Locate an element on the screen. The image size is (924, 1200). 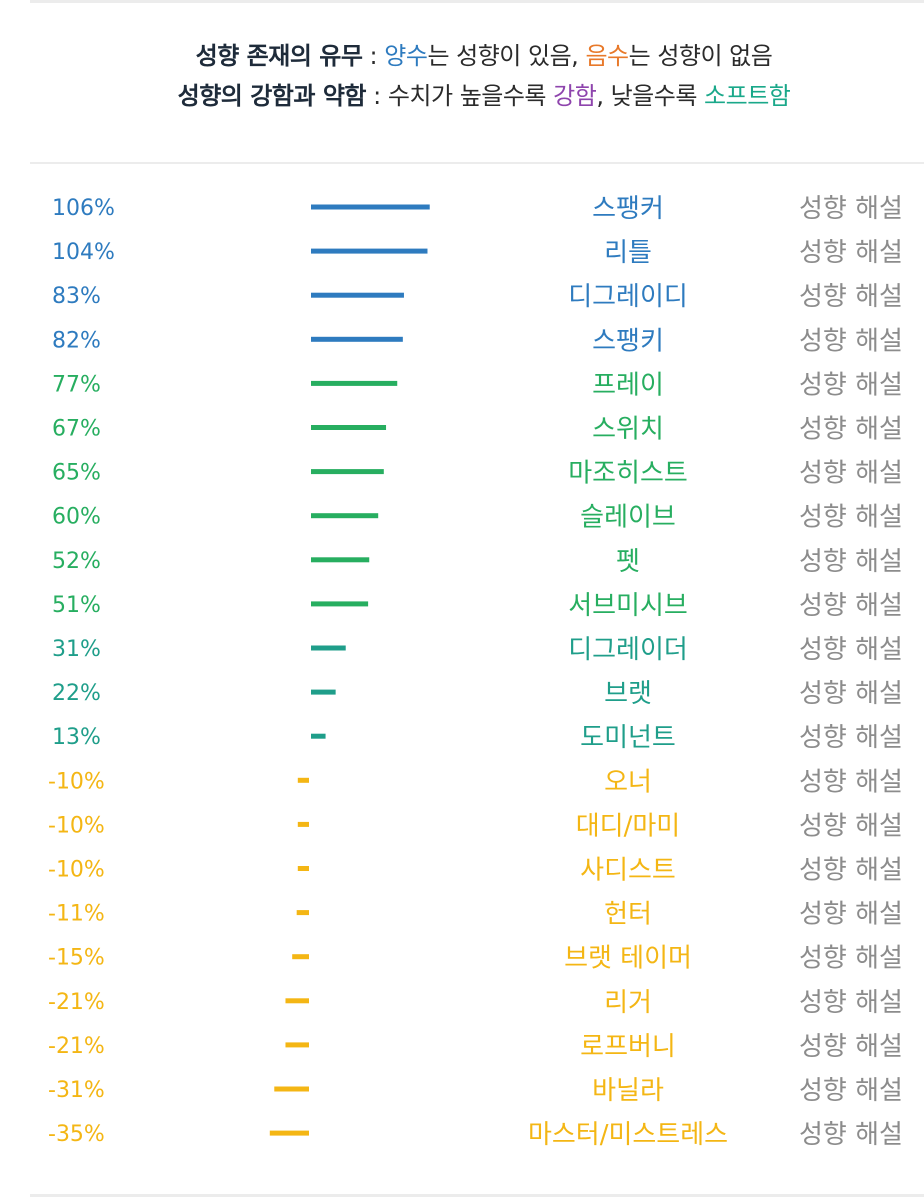
chart-row: 51% 서브미시브 성향 해설 is located at coordinates (477, 606).